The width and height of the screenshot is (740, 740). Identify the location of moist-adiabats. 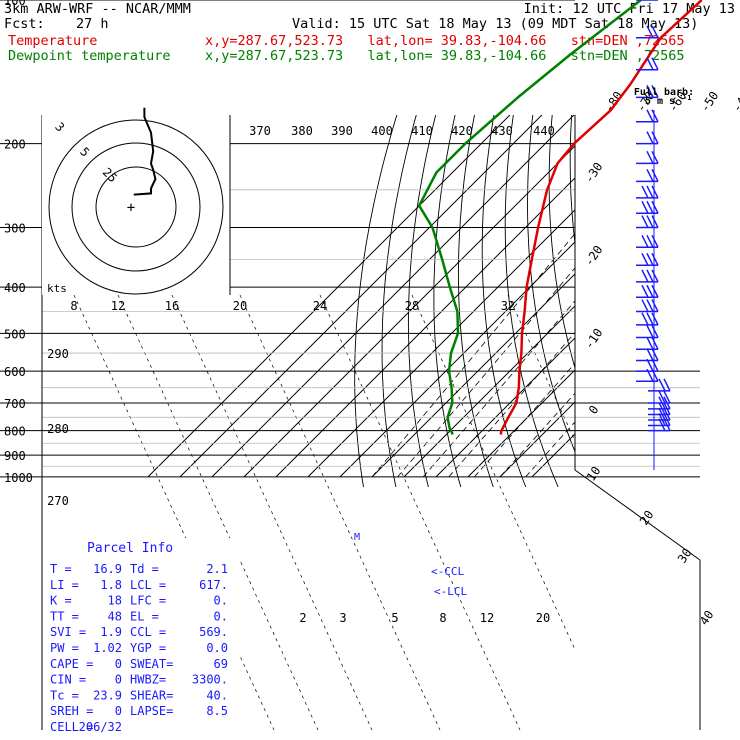
(473, 355).